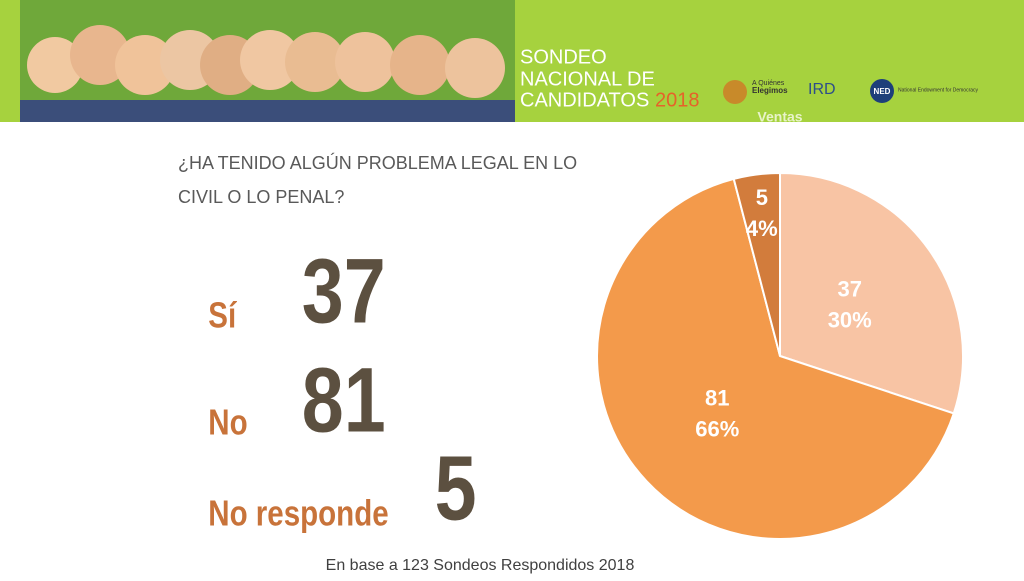 The image size is (1024, 581). What do you see at coordinates (822, 89) in the screenshot?
I see `logo-text: IRD` at bounding box center [822, 89].